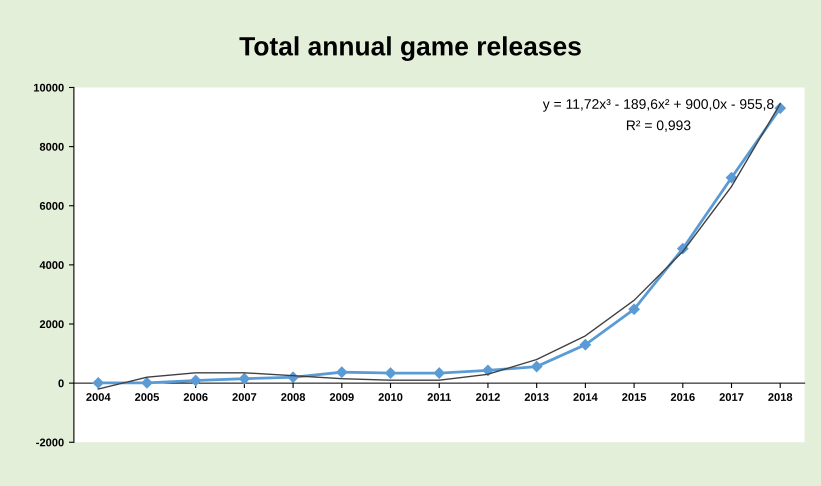  Describe the element at coordinates (410, 48) in the screenshot. I see `chart-title: Total annual game releases` at that location.